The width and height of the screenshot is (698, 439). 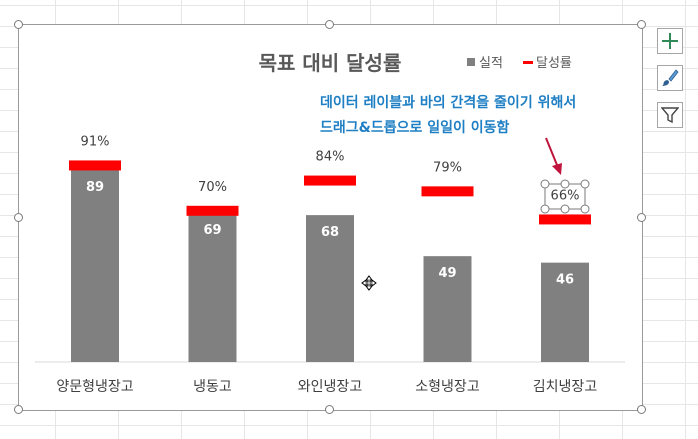 I want to click on paintbrush-icon, so click(x=670, y=77).